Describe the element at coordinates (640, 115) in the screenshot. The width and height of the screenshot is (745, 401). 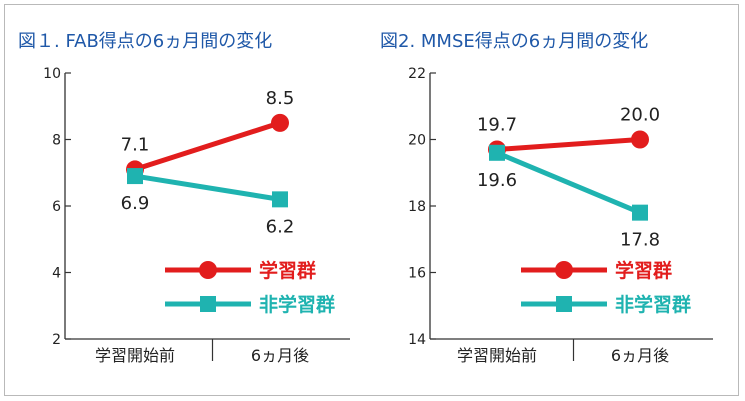
I see `data-label: 20.0` at that location.